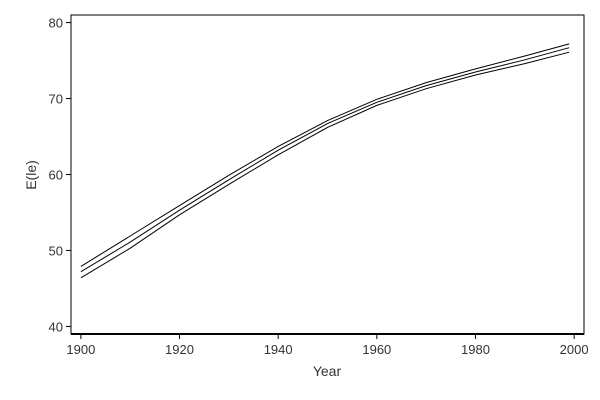 The width and height of the screenshot is (600, 400). What do you see at coordinates (56, 99) in the screenshot?
I see `y-tick-label: 70` at bounding box center [56, 99].